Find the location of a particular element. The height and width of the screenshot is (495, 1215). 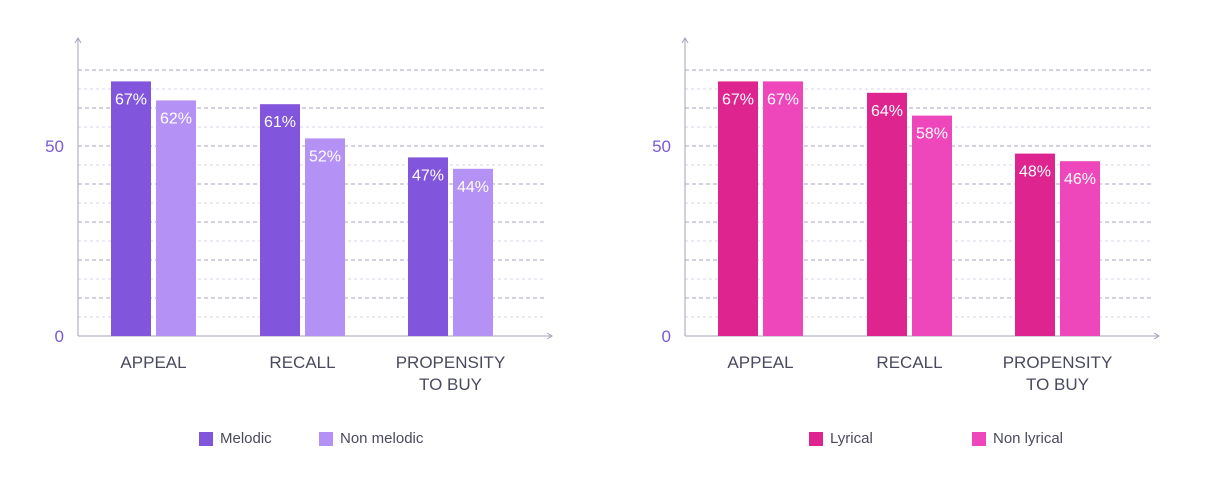

legend-label-lyrical: Lyrical is located at coordinates (851, 438).